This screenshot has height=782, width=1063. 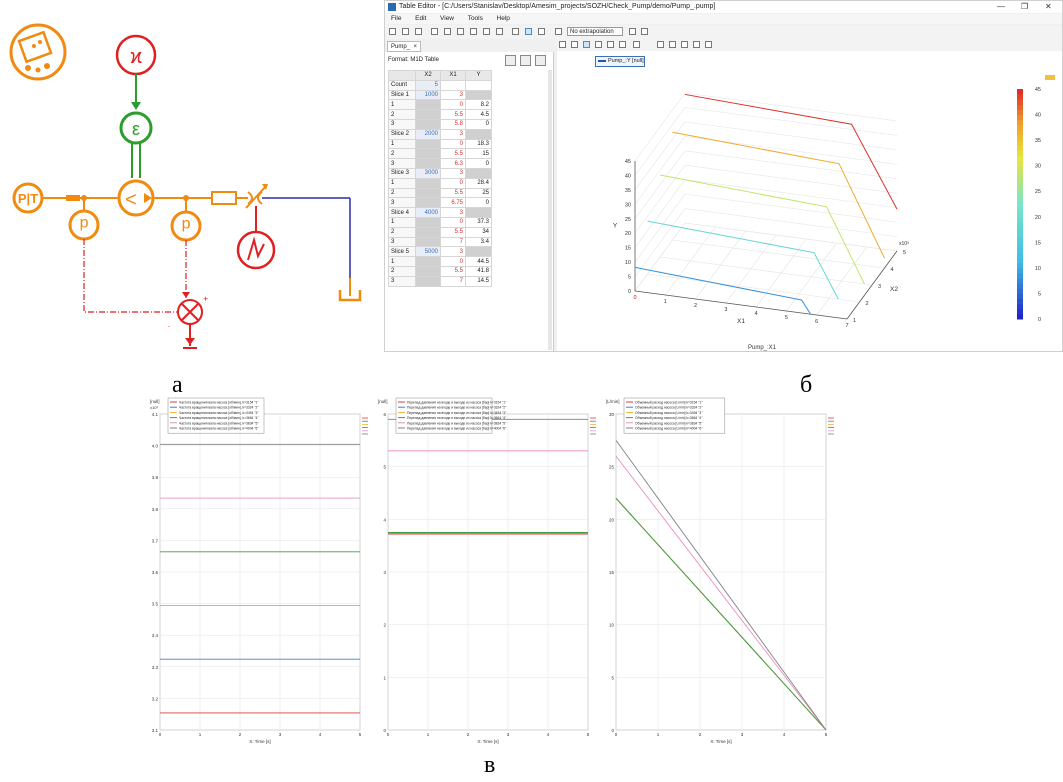 I want to click on sketch-icon, so click(x=38, y=52).